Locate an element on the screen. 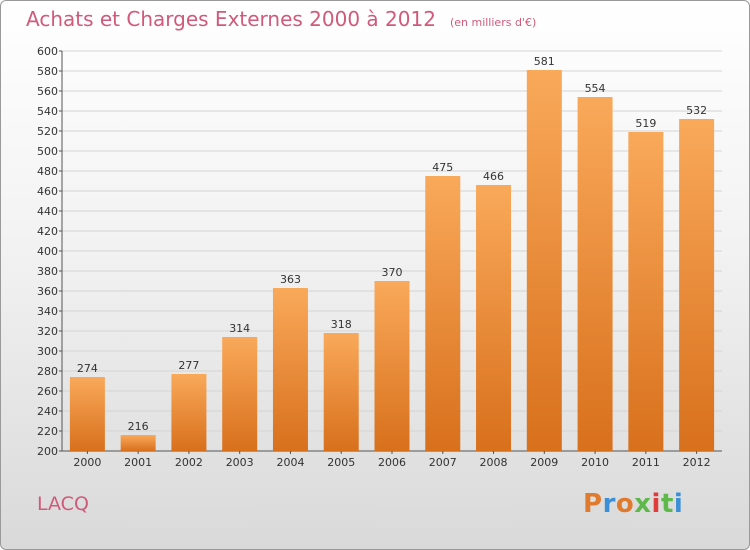  y-tick-label: 280 is located at coordinates (47, 371).